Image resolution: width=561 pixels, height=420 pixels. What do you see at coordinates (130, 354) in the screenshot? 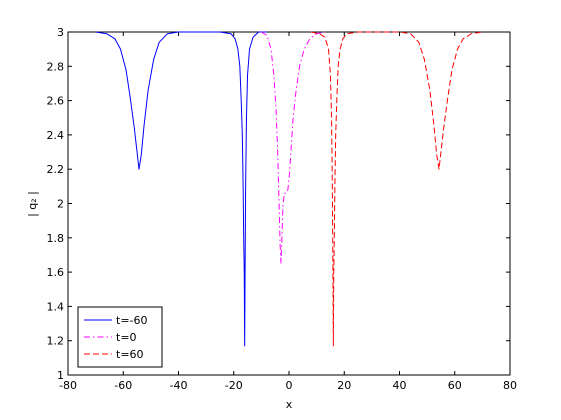
I see `legend-label: t=60` at bounding box center [130, 354].